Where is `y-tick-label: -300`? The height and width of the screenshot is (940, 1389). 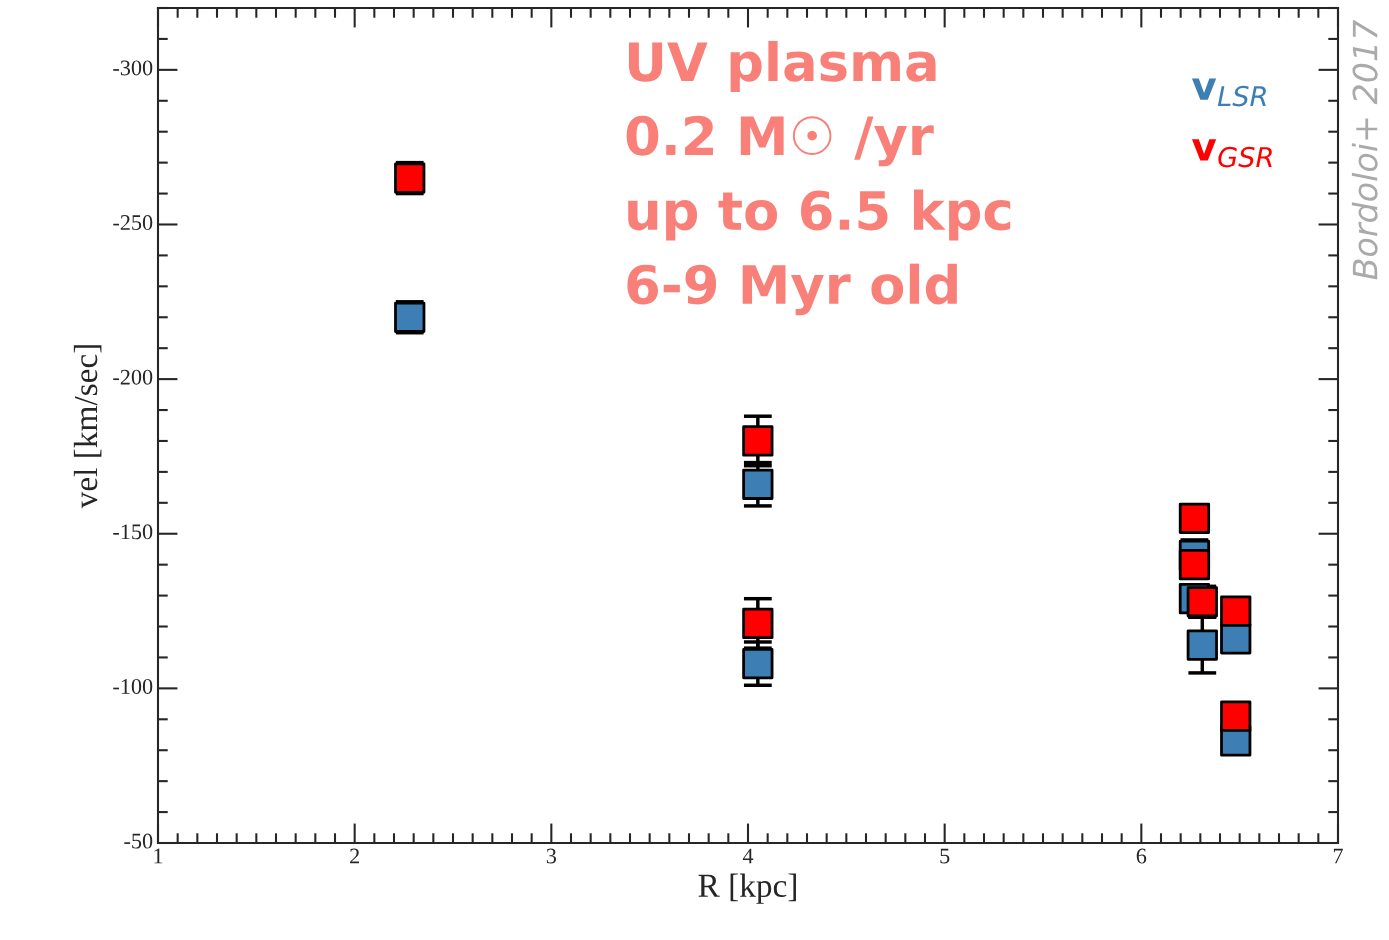 y-tick-label: -300 is located at coordinates (133, 68).